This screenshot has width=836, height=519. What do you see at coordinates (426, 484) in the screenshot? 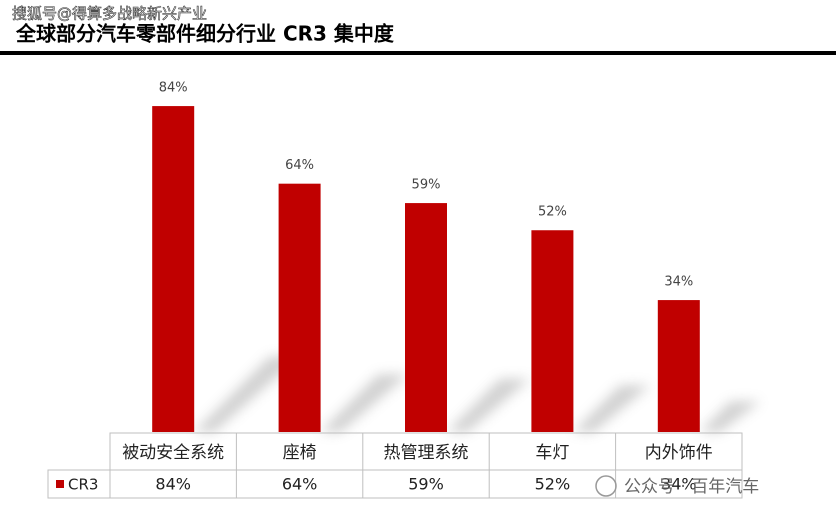
I see `table-value: 59%` at bounding box center [426, 484].